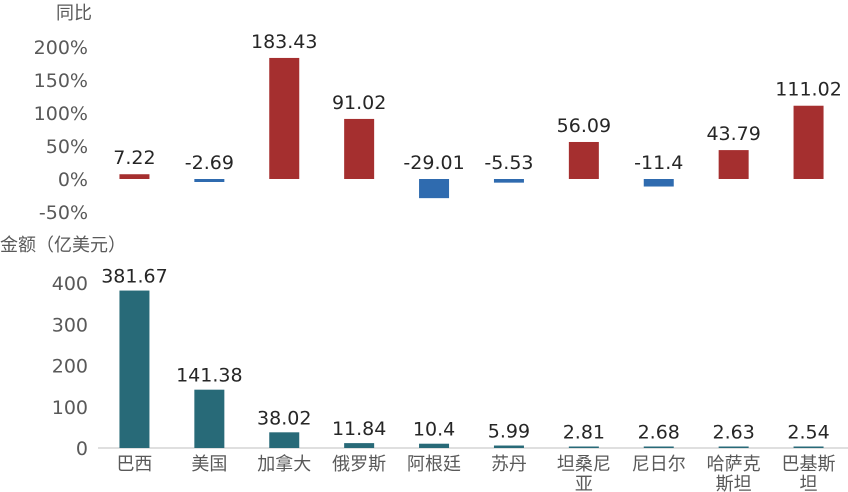 The height and width of the screenshot is (492, 848). What do you see at coordinates (508, 163) in the screenshot?
I see `yoy-data-label: -5.53` at bounding box center [508, 163].